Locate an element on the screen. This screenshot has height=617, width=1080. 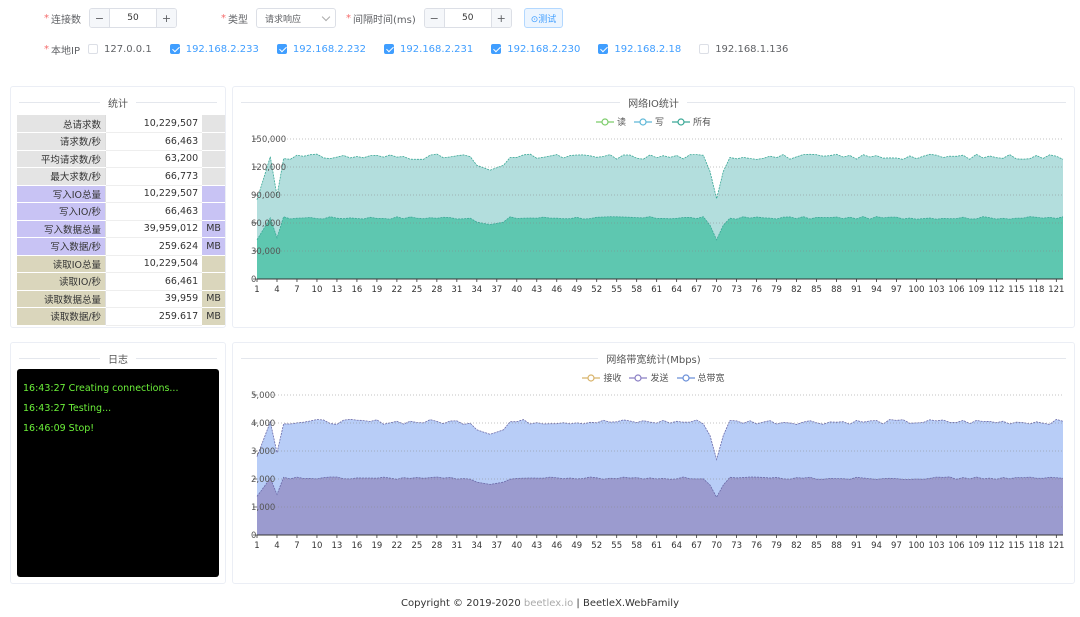
stat-label: 读取数据/秒 is located at coordinates (61, 316).